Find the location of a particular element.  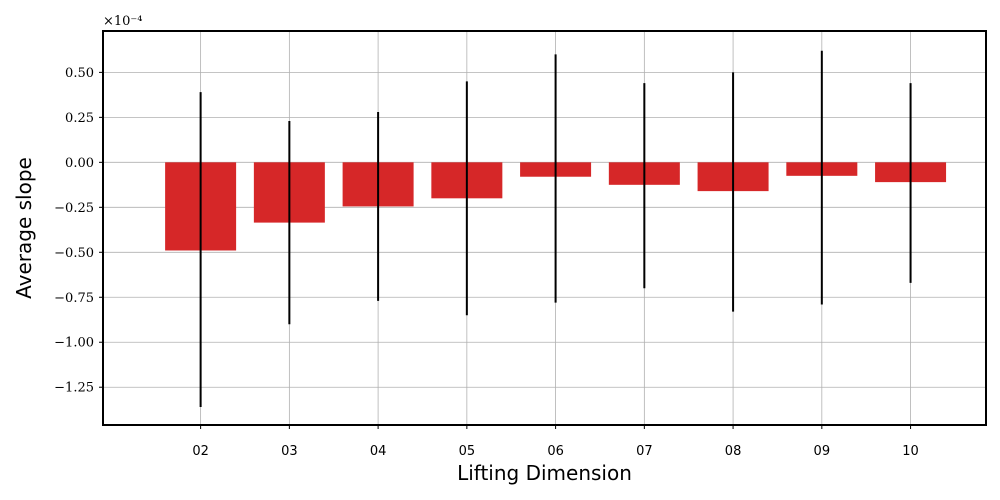

y-tick-label: −1.25 is located at coordinates (74, 388).